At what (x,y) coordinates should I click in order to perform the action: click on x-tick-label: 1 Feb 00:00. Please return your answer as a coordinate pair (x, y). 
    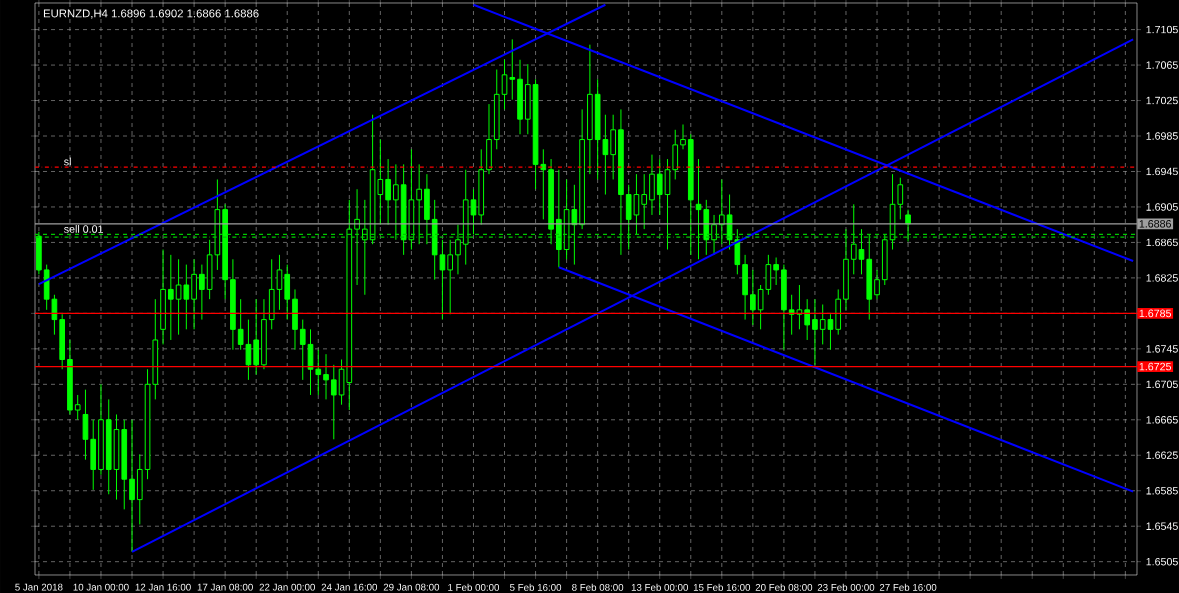
    Looking at the image, I should click on (474, 587).